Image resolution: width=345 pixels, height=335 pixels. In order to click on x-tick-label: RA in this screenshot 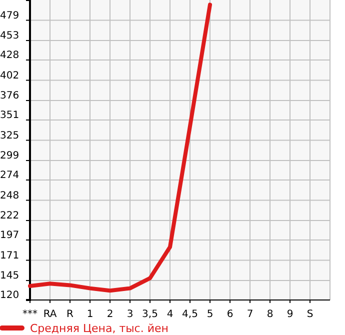, I will do `click(50, 314)`.